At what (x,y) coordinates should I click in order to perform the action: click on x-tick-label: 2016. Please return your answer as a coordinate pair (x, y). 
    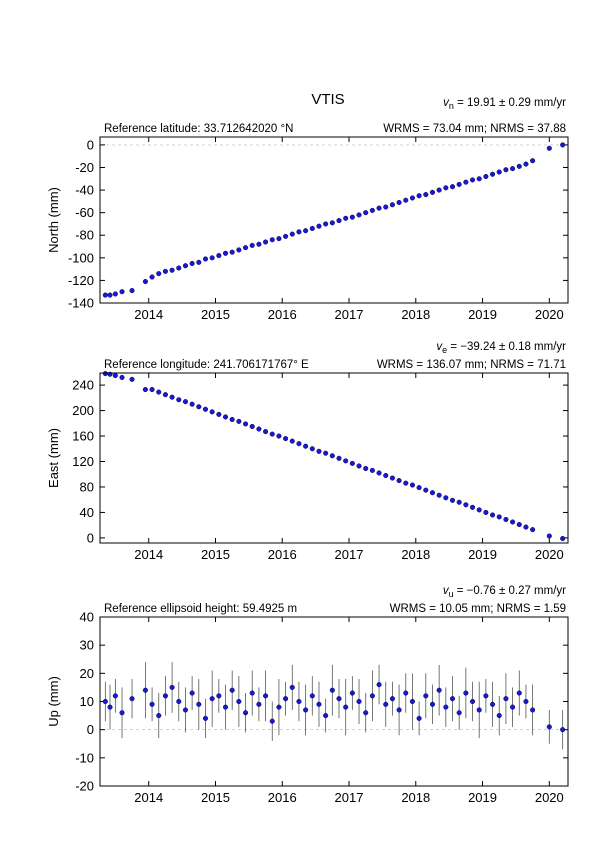
    Looking at the image, I should click on (282, 797).